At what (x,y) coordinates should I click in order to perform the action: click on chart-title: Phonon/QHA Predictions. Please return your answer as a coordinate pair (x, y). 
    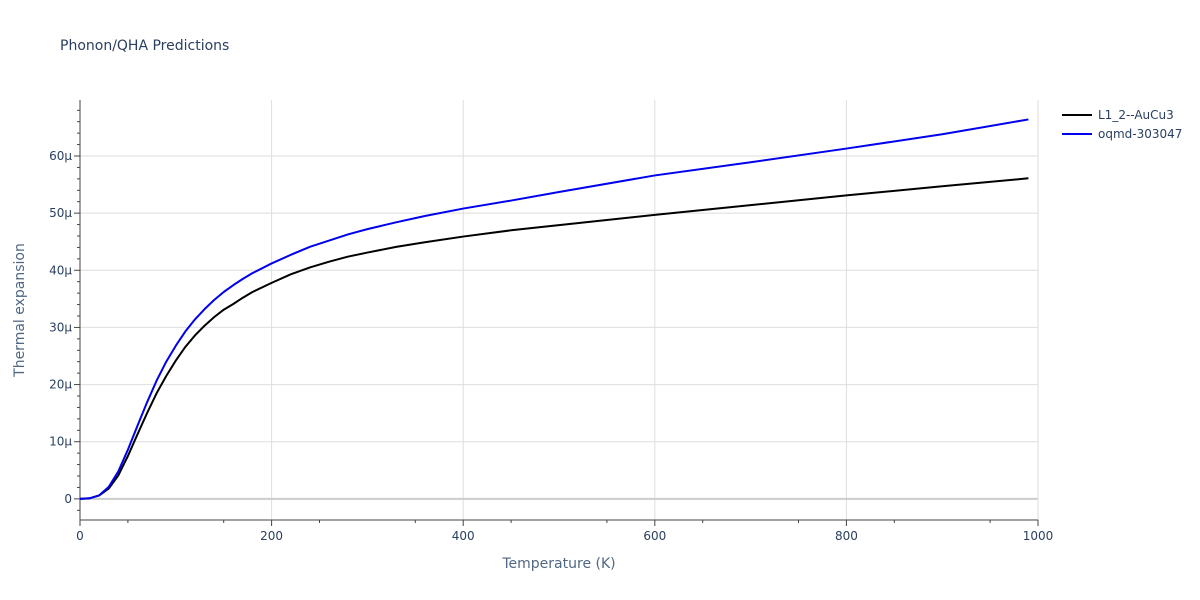
    Looking at the image, I should click on (144, 46).